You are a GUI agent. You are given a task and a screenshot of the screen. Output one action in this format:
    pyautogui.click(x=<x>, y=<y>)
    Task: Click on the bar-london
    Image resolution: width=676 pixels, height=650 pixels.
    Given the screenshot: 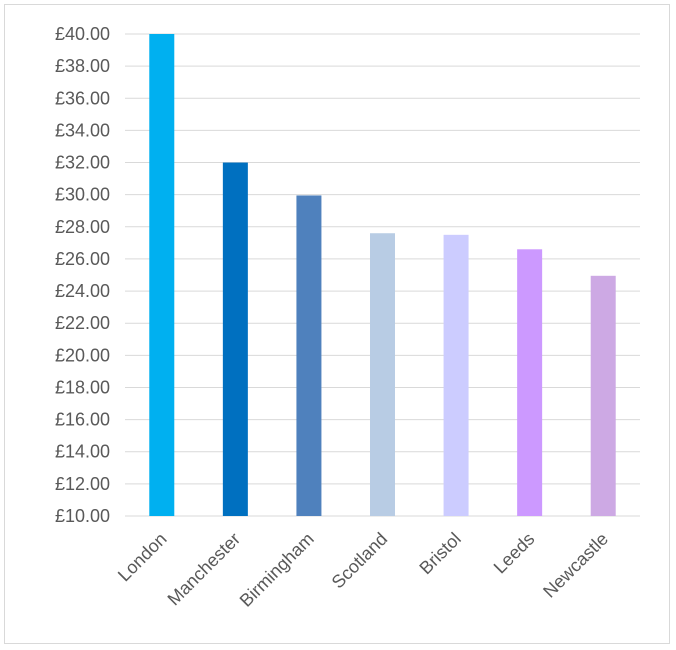 What is the action you would take?
    pyautogui.click(x=162, y=275)
    